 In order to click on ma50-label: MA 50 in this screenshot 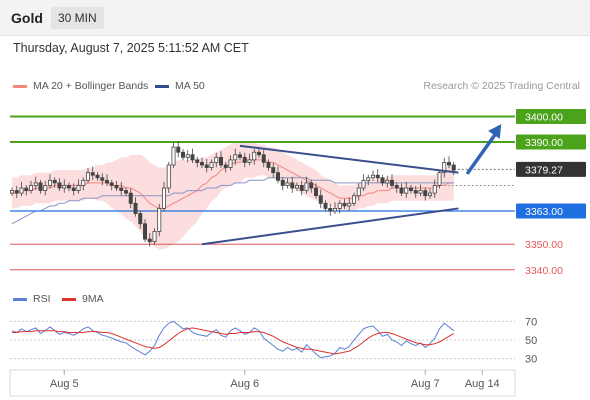, I will do `click(190, 86)`.